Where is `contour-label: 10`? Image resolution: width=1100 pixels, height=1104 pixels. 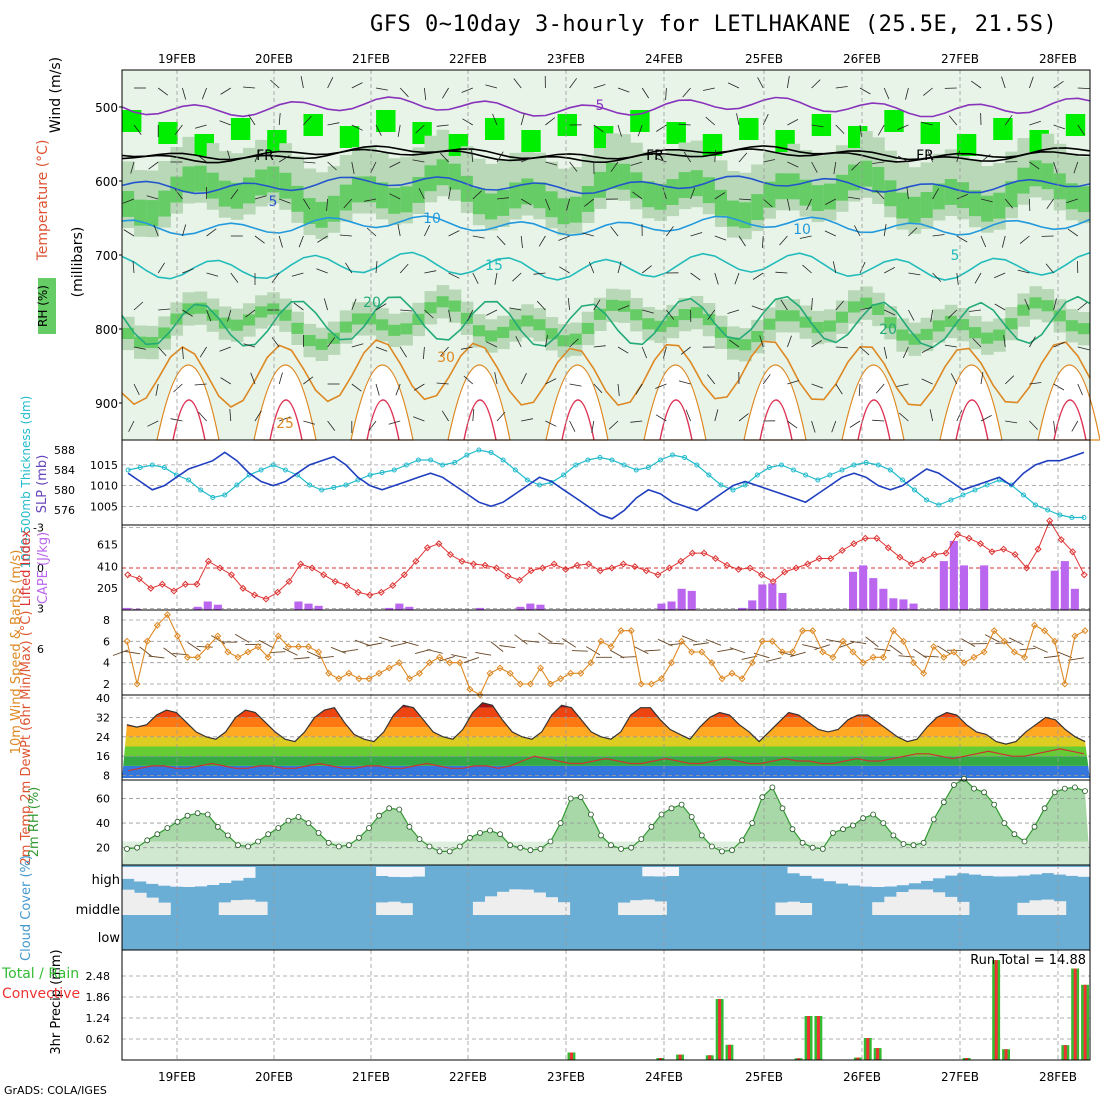 contour-label: 10 is located at coordinates (432, 219).